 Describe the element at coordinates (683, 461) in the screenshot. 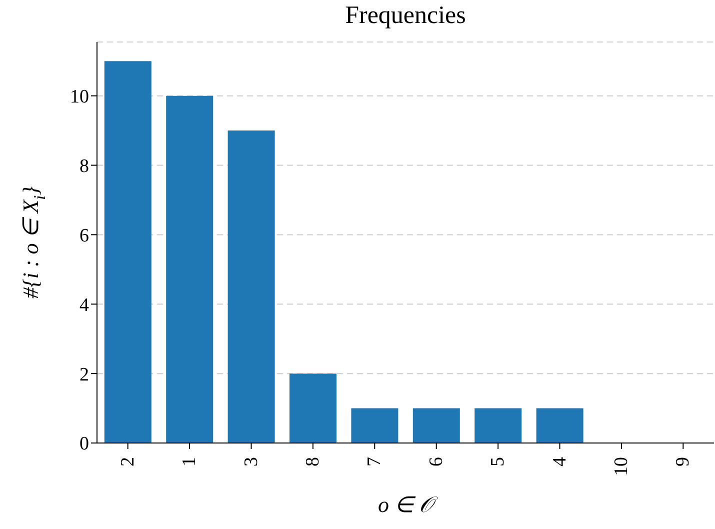

I see `x-tick-label: 9` at that location.